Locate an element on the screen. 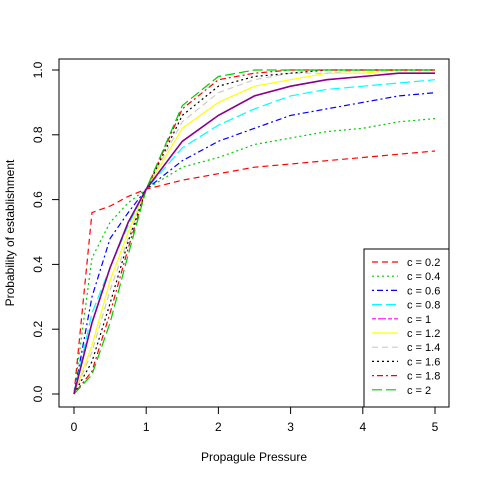 The height and width of the screenshot is (480, 480). y-tick-label: 0.0 is located at coordinates (38, 393).